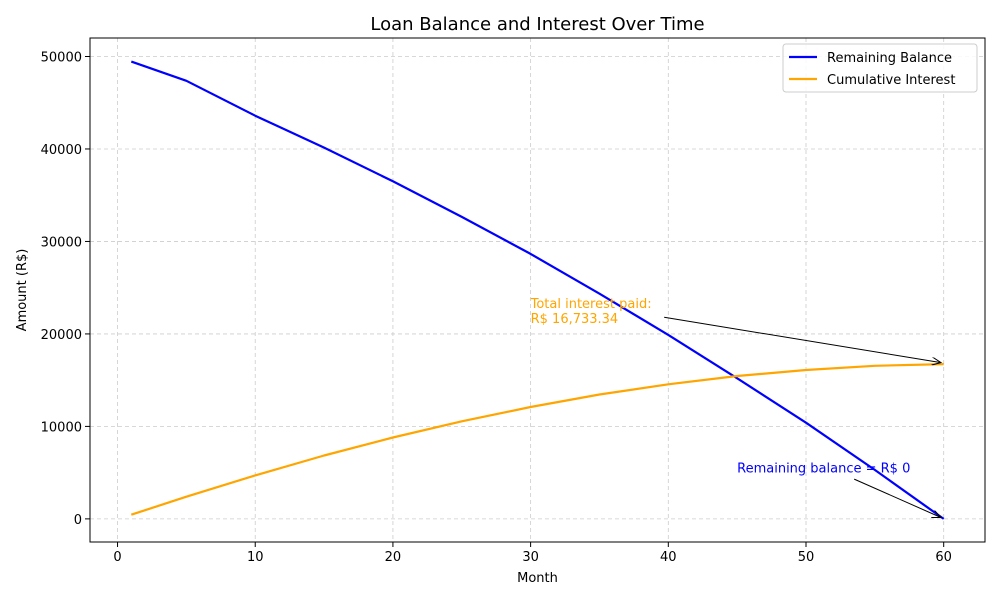 This screenshot has width=1000, height=604. I want to click on x-tick-label: 20, so click(393, 557).